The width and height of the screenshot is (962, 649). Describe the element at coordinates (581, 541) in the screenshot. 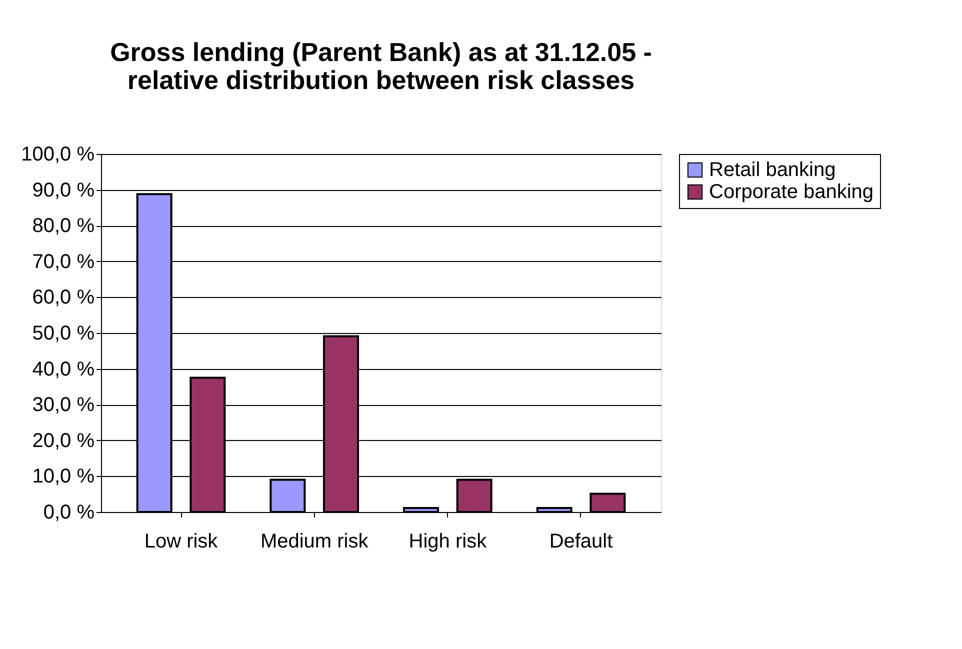

I see `x-tick-label: Default` at that location.